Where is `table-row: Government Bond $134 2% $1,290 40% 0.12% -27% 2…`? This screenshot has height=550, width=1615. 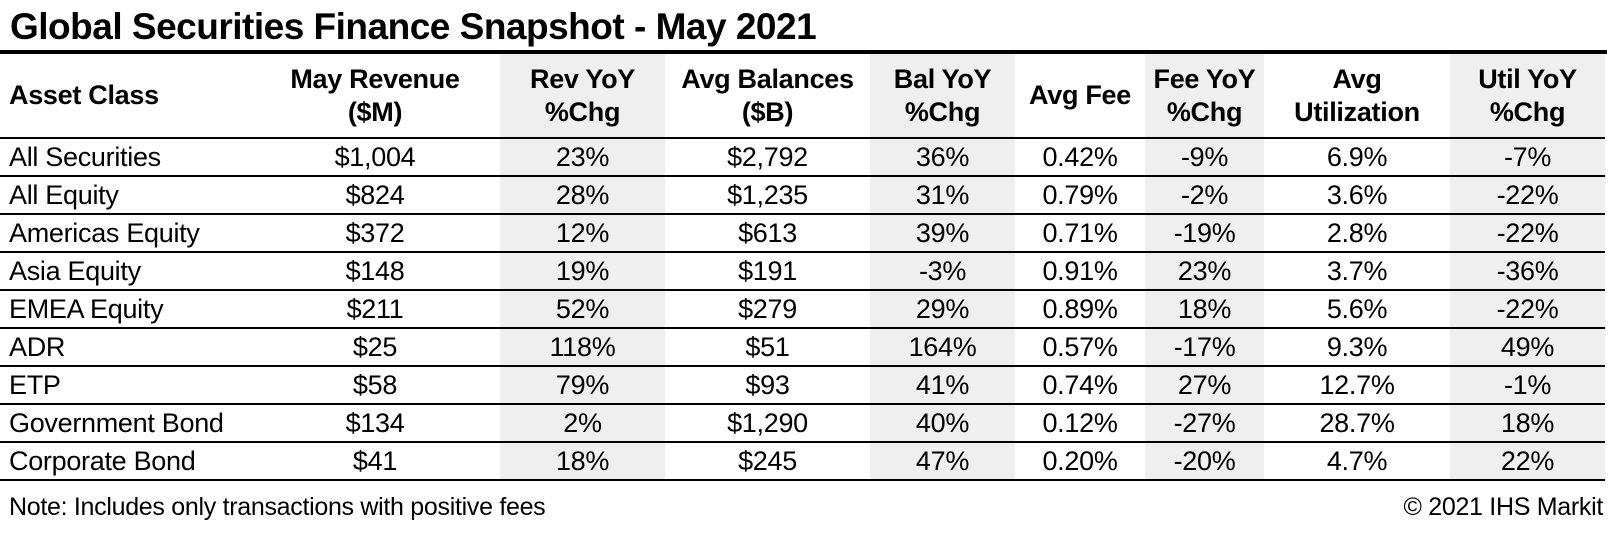 table-row: Government Bond $134 2% $1,290 40% 0.12% -27% 2… is located at coordinates (802, 423).